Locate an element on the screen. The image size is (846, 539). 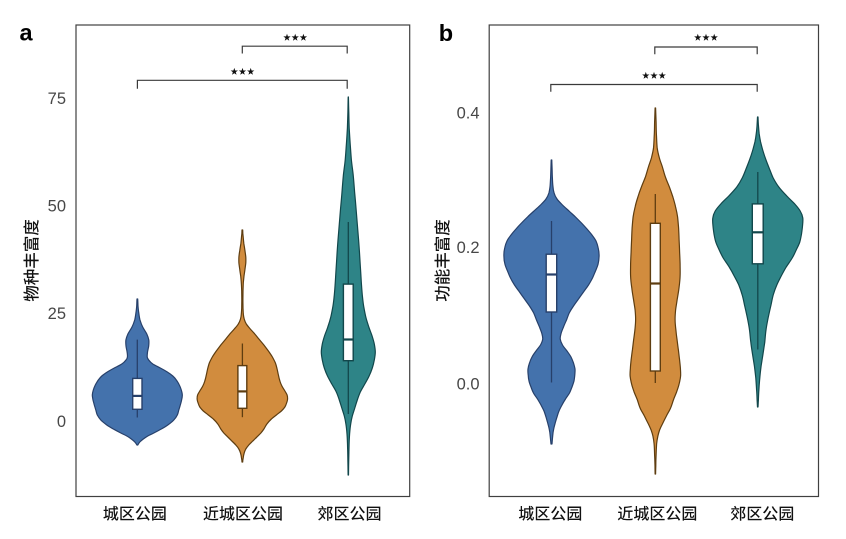
svg-text: 25 is located at coordinates (57, 314).